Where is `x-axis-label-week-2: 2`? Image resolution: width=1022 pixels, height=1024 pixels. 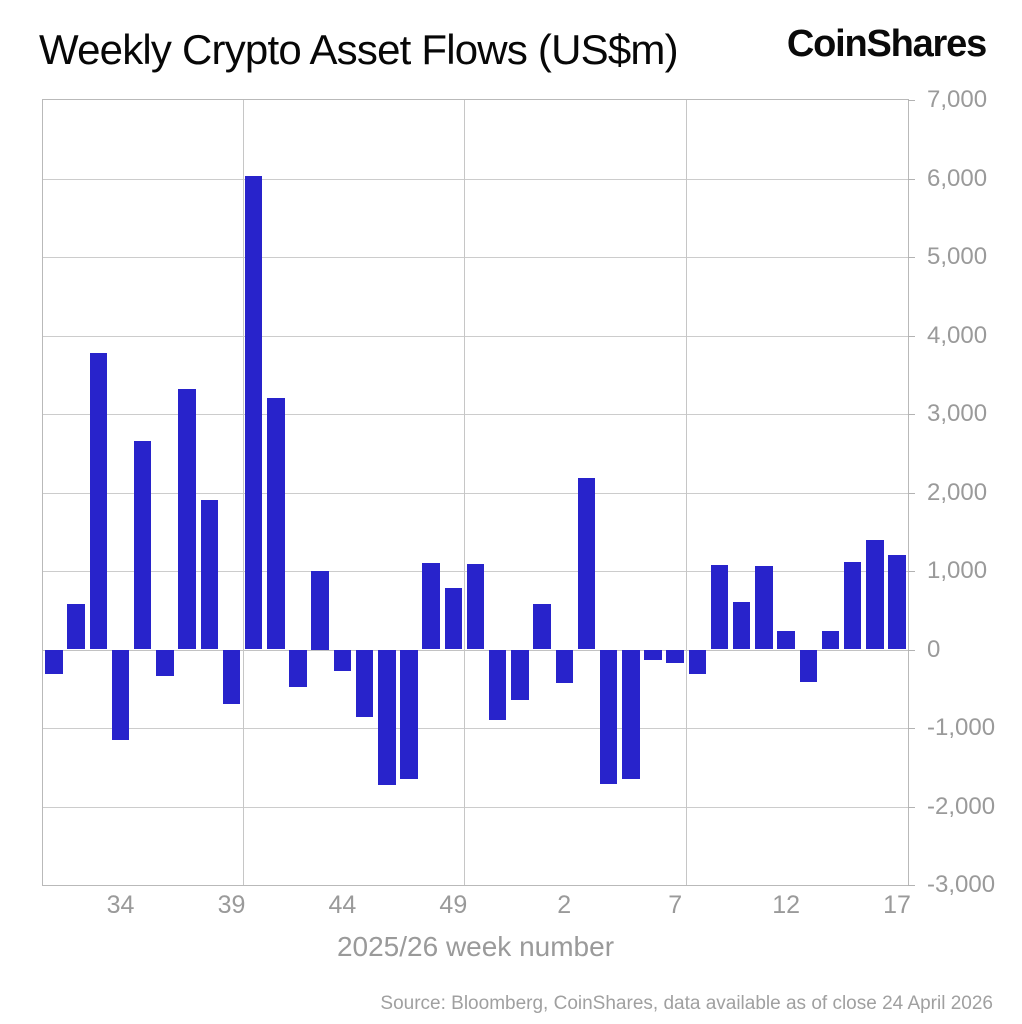 x-axis-label-week-2: 2 is located at coordinates (564, 905).